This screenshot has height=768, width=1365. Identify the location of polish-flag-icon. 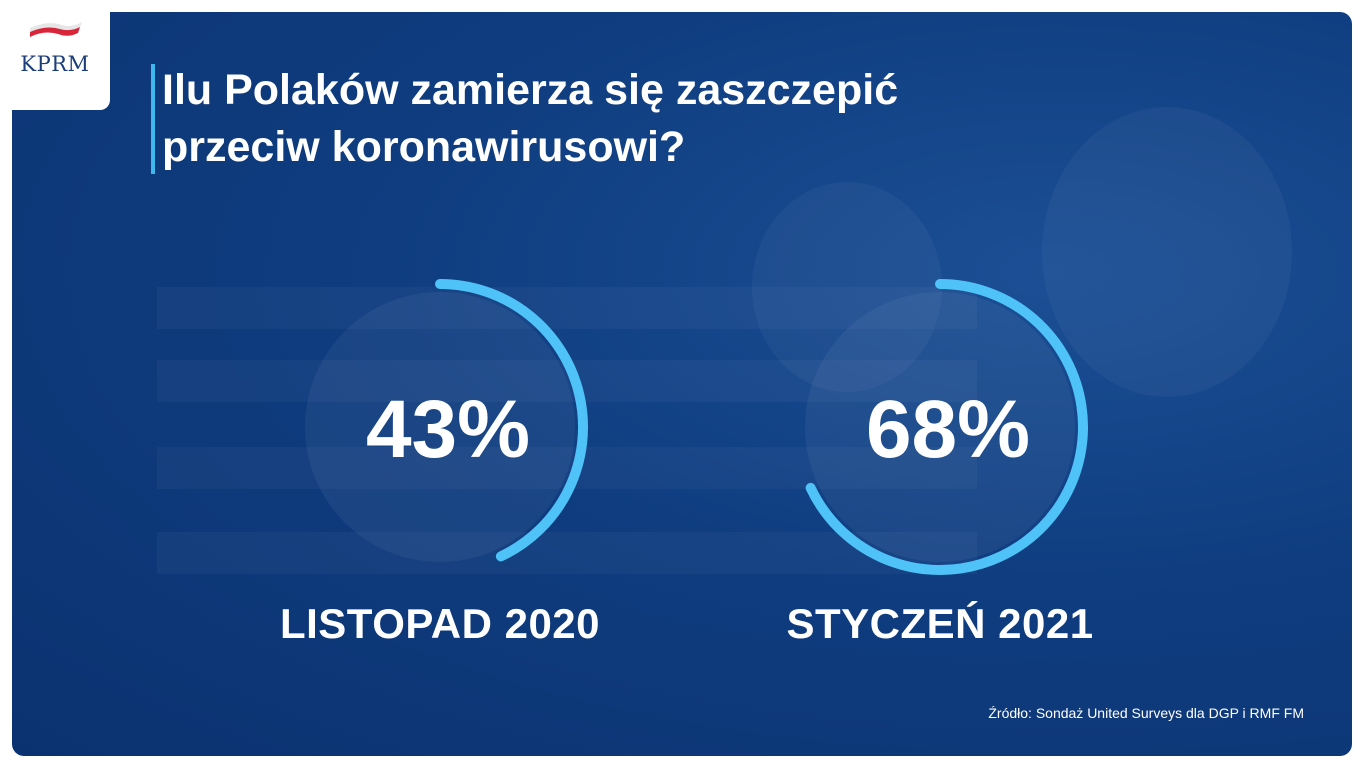
(56, 29).